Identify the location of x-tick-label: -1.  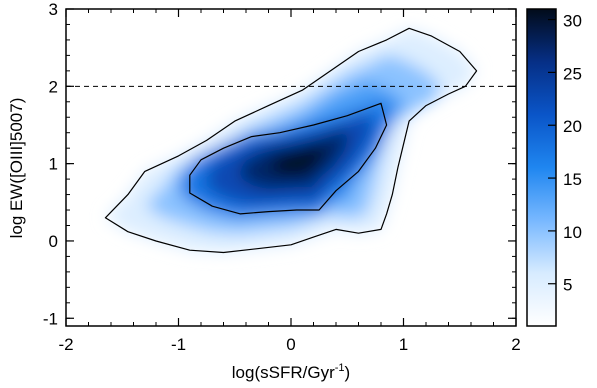
(178, 344).